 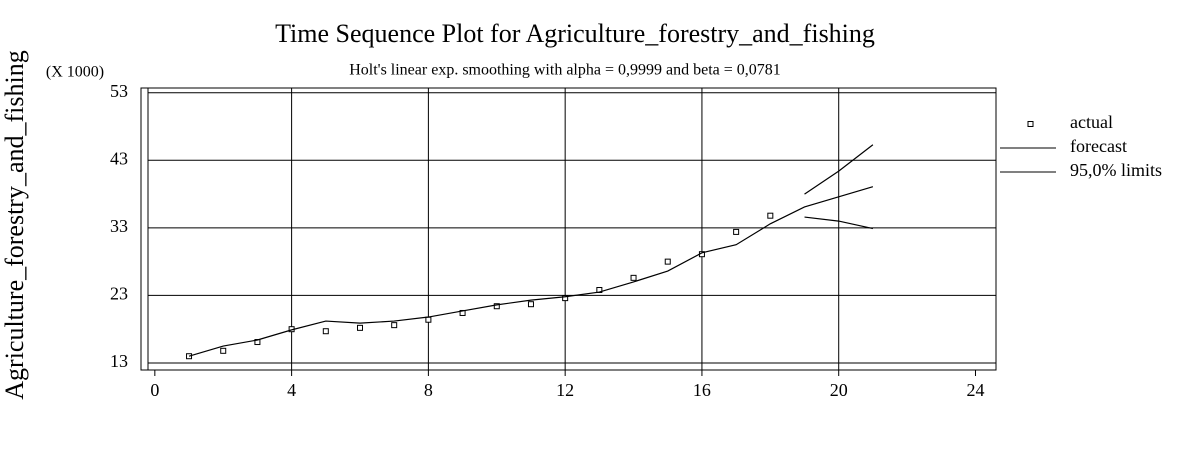 What do you see at coordinates (839, 169) in the screenshot?
I see `series-line` at bounding box center [839, 169].